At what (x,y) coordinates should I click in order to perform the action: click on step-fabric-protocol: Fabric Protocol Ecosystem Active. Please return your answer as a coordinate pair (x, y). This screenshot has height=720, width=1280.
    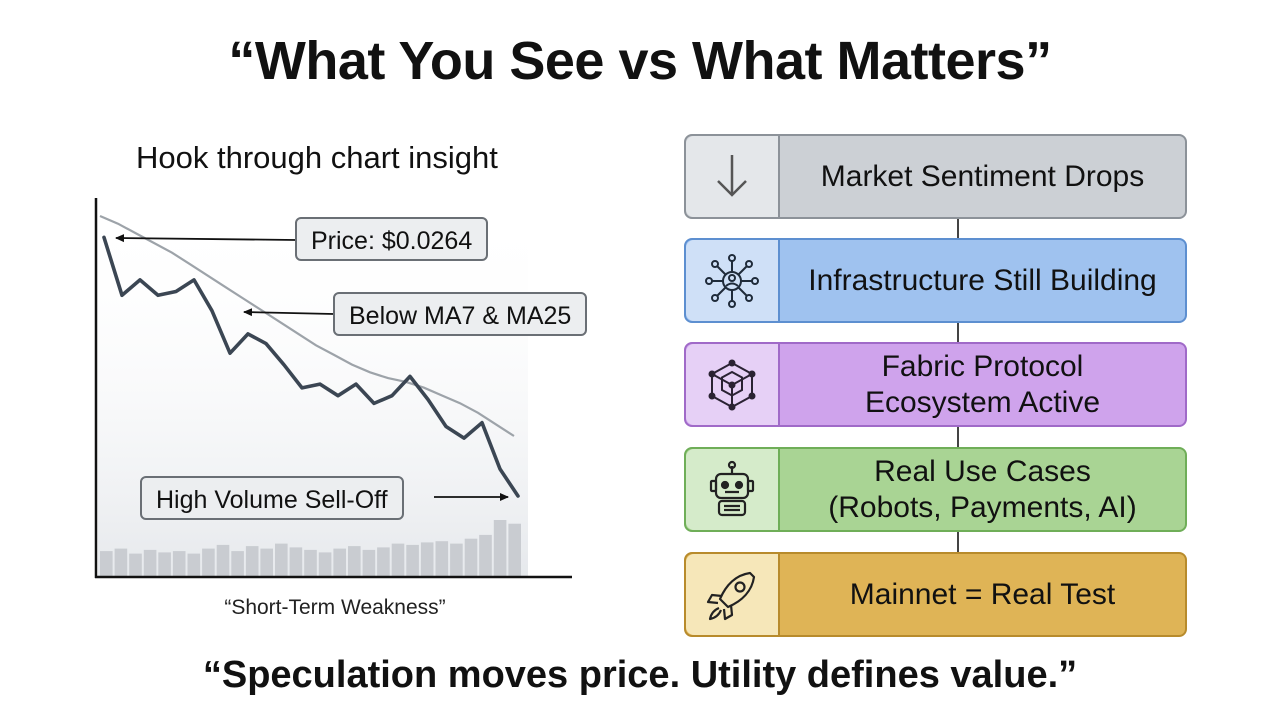
    Looking at the image, I should click on (935, 384).